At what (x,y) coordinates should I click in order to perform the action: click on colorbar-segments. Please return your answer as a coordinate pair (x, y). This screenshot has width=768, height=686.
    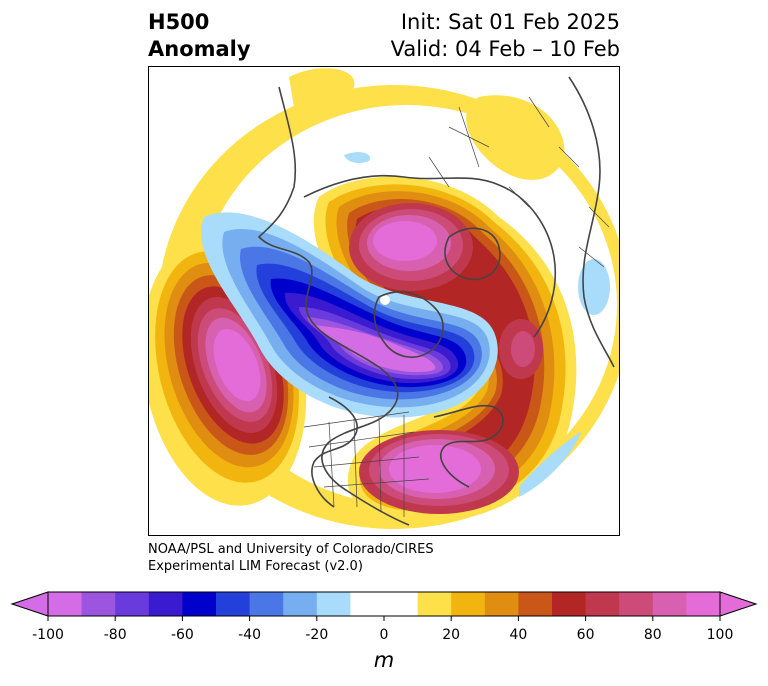
    Looking at the image, I should click on (384, 604).